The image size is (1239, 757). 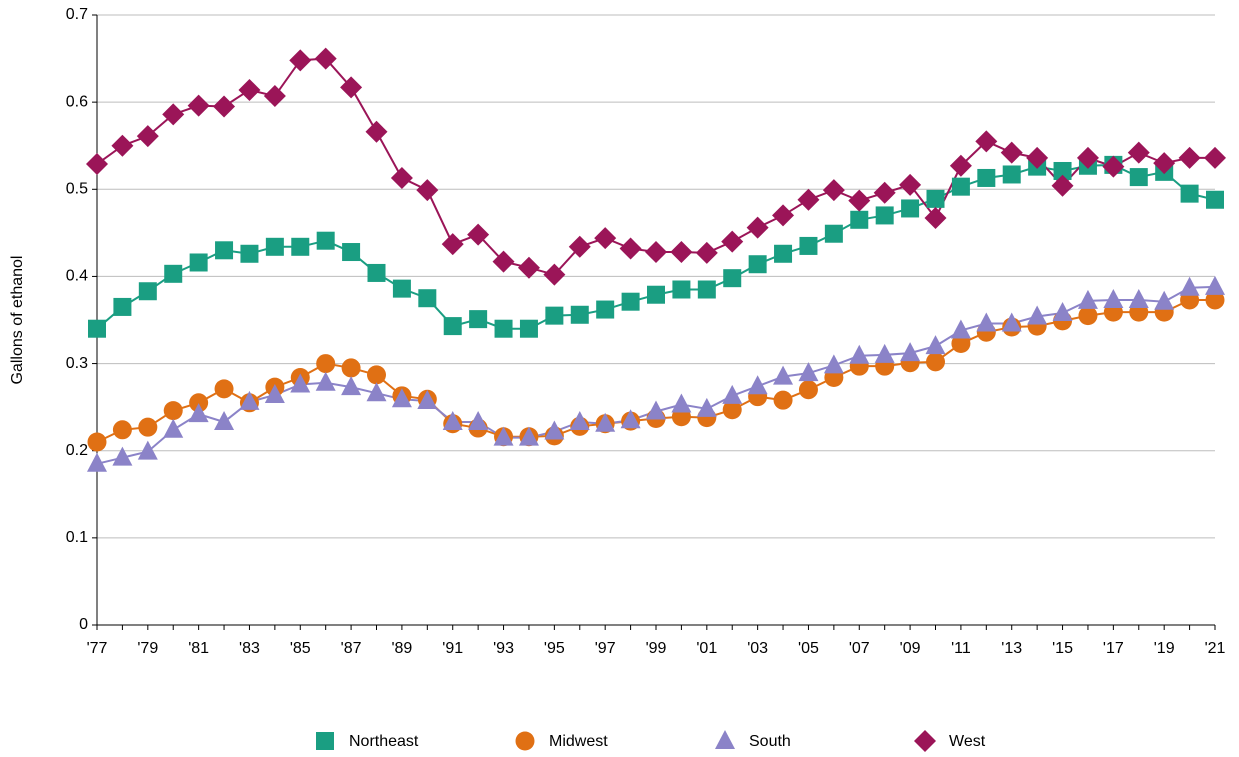 What do you see at coordinates (961, 648) in the screenshot?
I see `x-tick-label: '11` at bounding box center [961, 648].